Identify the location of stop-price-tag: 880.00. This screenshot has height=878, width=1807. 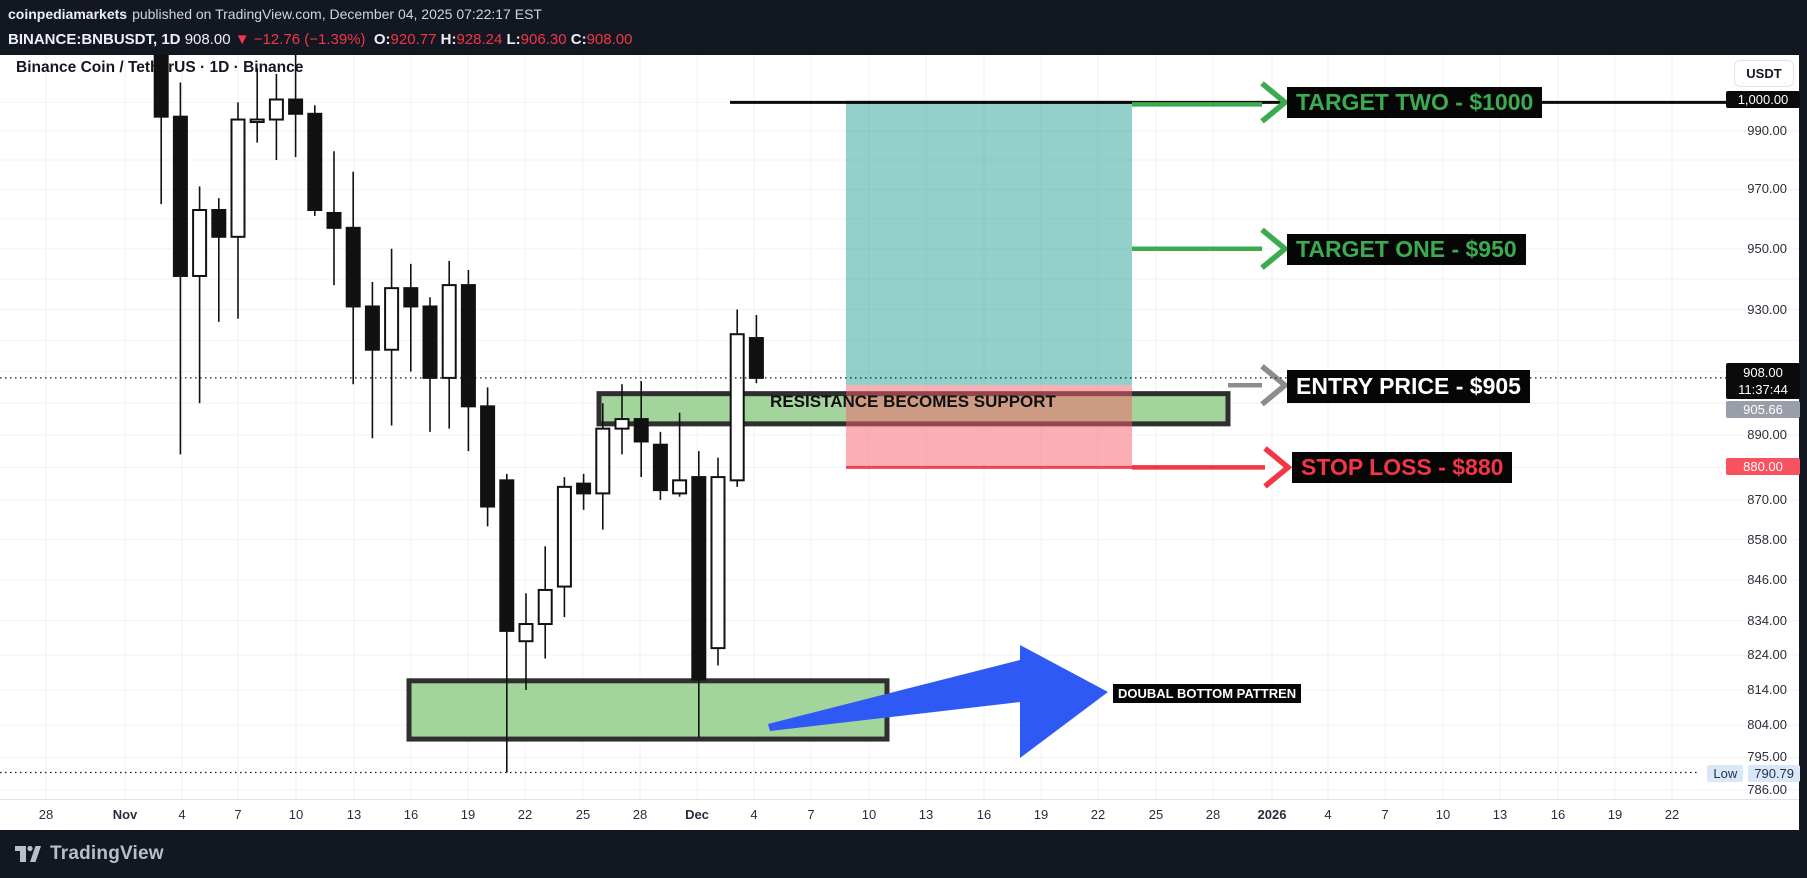
(1763, 466).